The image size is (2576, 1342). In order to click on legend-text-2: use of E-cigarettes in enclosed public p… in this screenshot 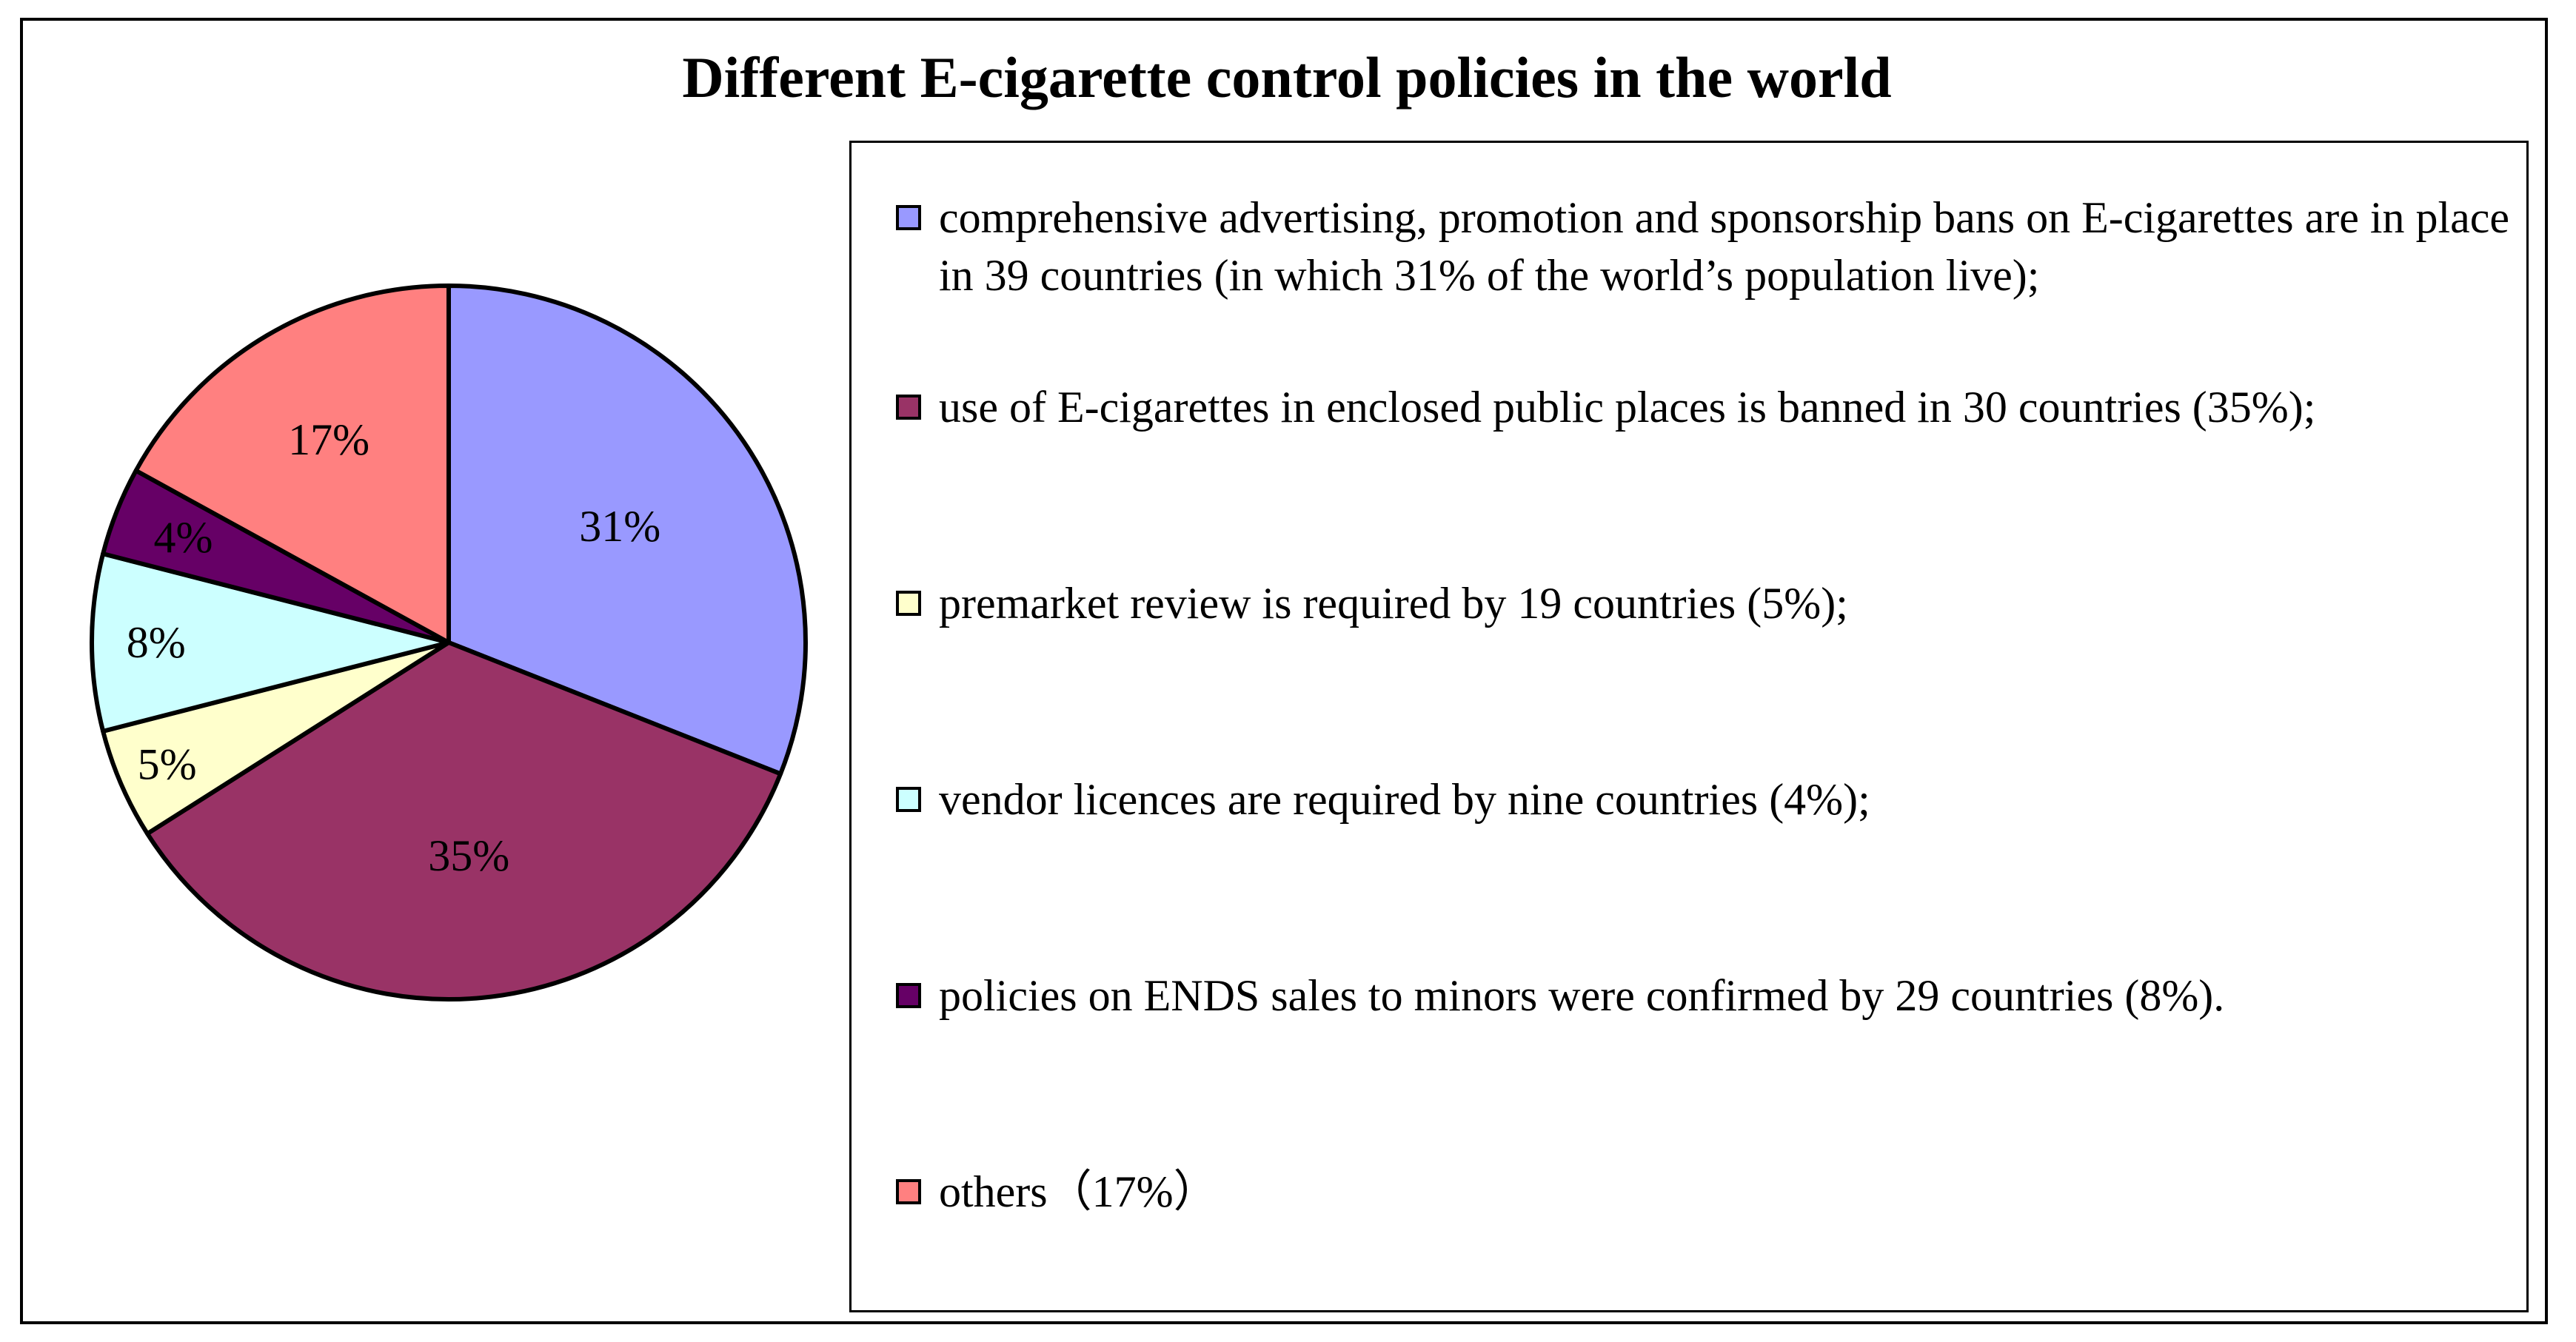, I will do `click(1628, 407)`.